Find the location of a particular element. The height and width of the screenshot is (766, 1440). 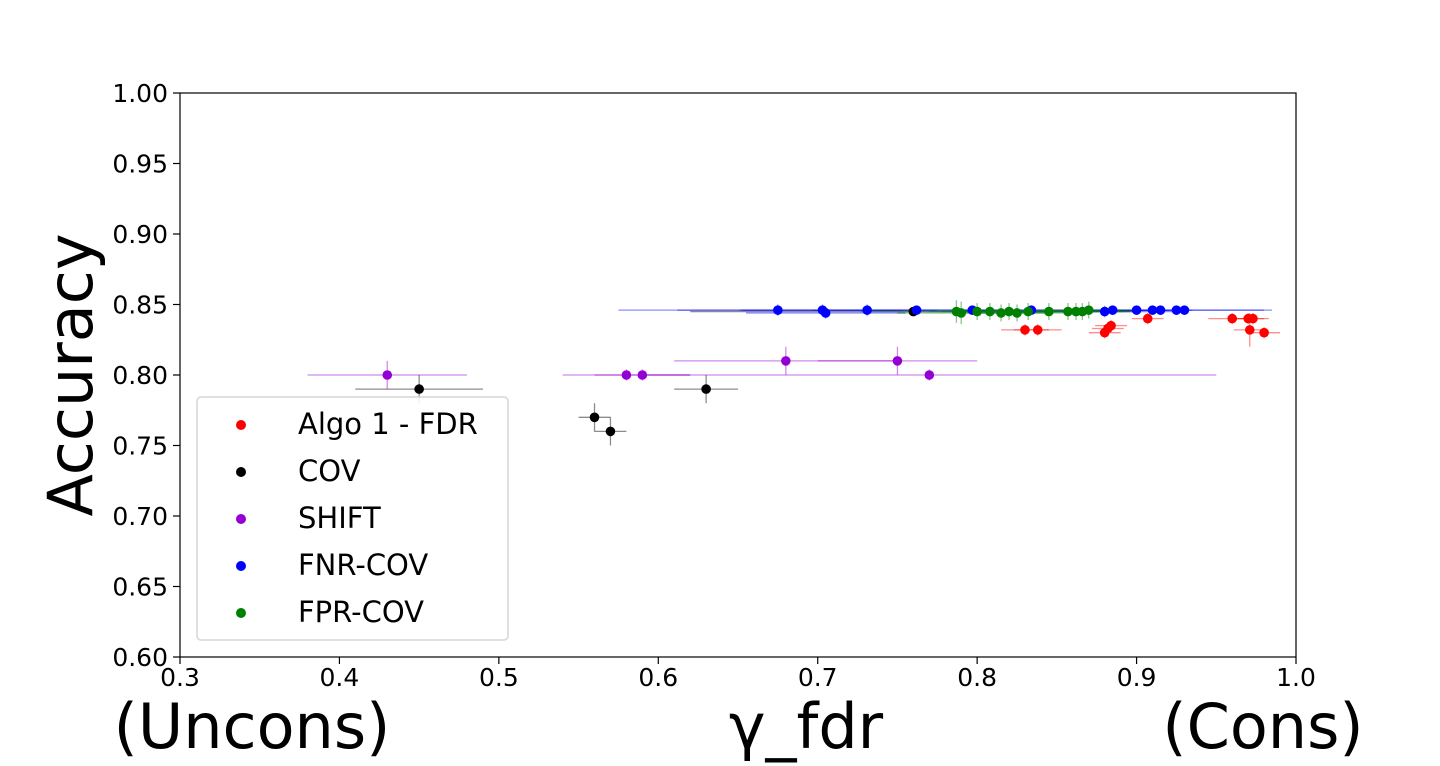

x-axis-right-extreme-label: (Cons) is located at coordinates (1262, 726).